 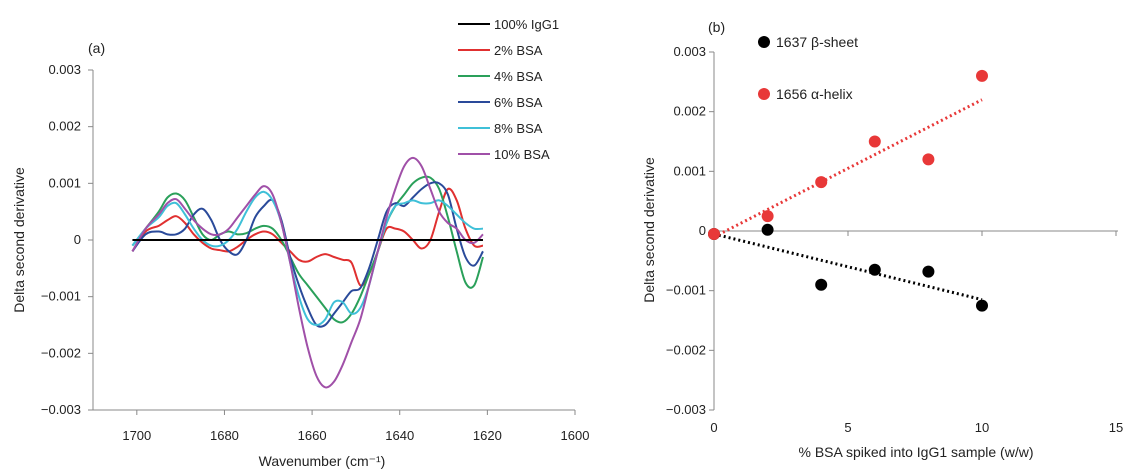 What do you see at coordinates (224, 435) in the screenshot?
I see `x-tick-label: 1680` at bounding box center [224, 435].